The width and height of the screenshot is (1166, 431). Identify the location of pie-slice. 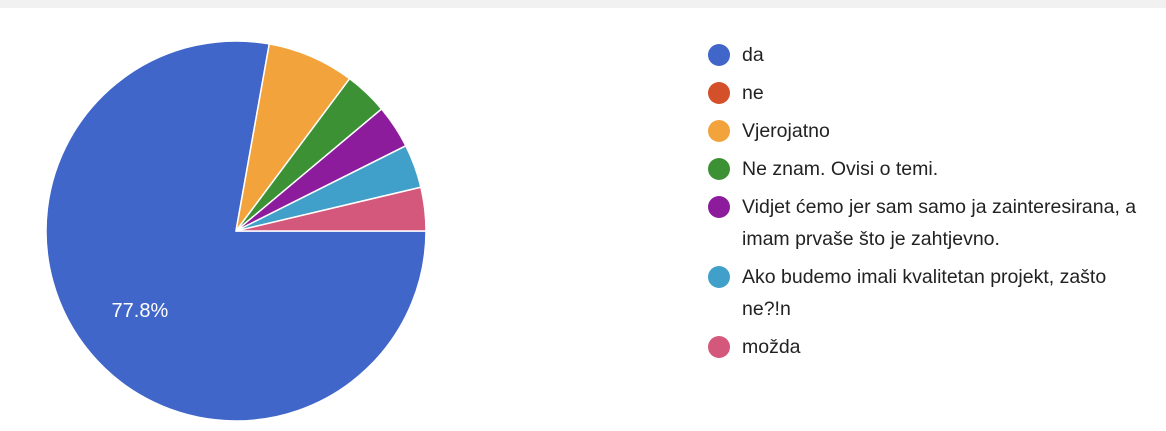
(331, 209).